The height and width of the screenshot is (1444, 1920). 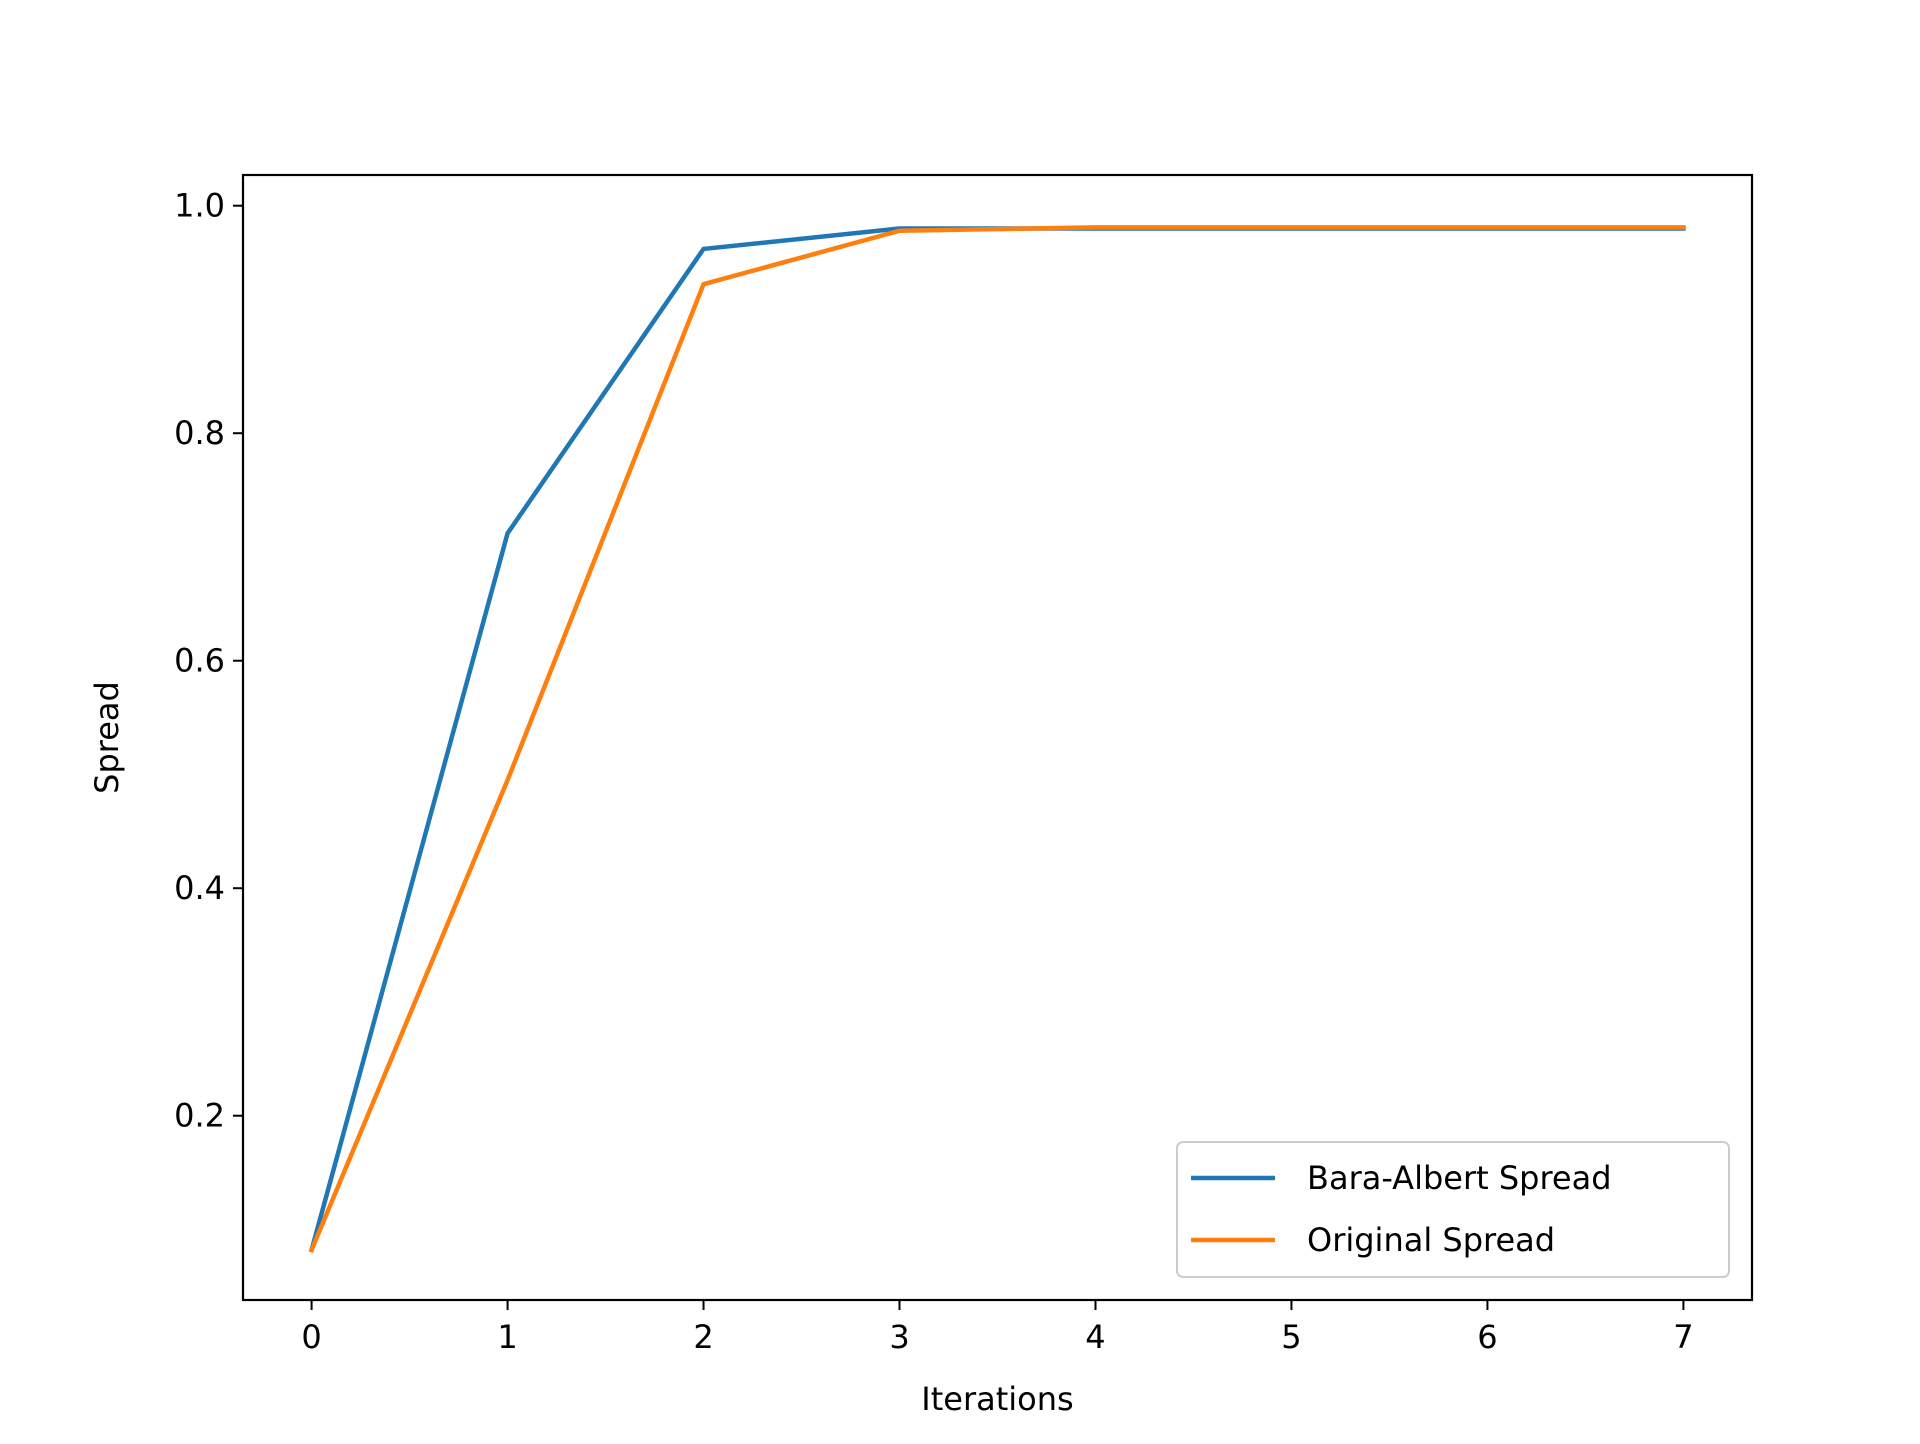 I want to click on x-tick-label: 3, so click(x=899, y=1337).